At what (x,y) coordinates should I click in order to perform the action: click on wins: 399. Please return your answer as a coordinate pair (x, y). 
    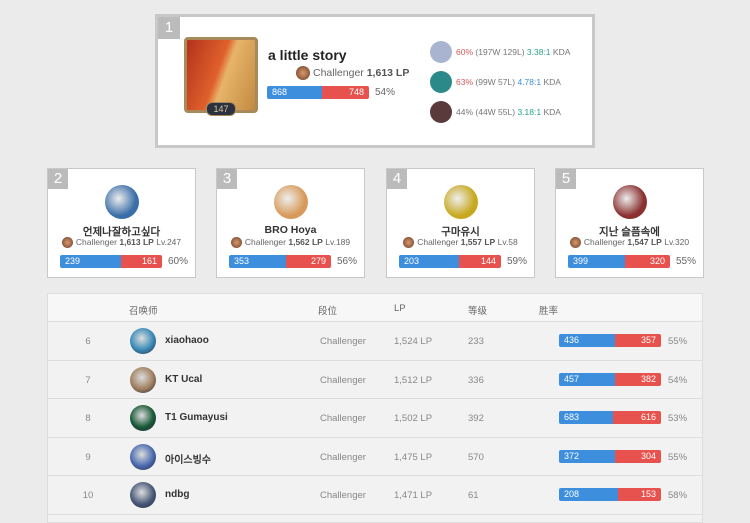
    Looking at the image, I should click on (596, 261).